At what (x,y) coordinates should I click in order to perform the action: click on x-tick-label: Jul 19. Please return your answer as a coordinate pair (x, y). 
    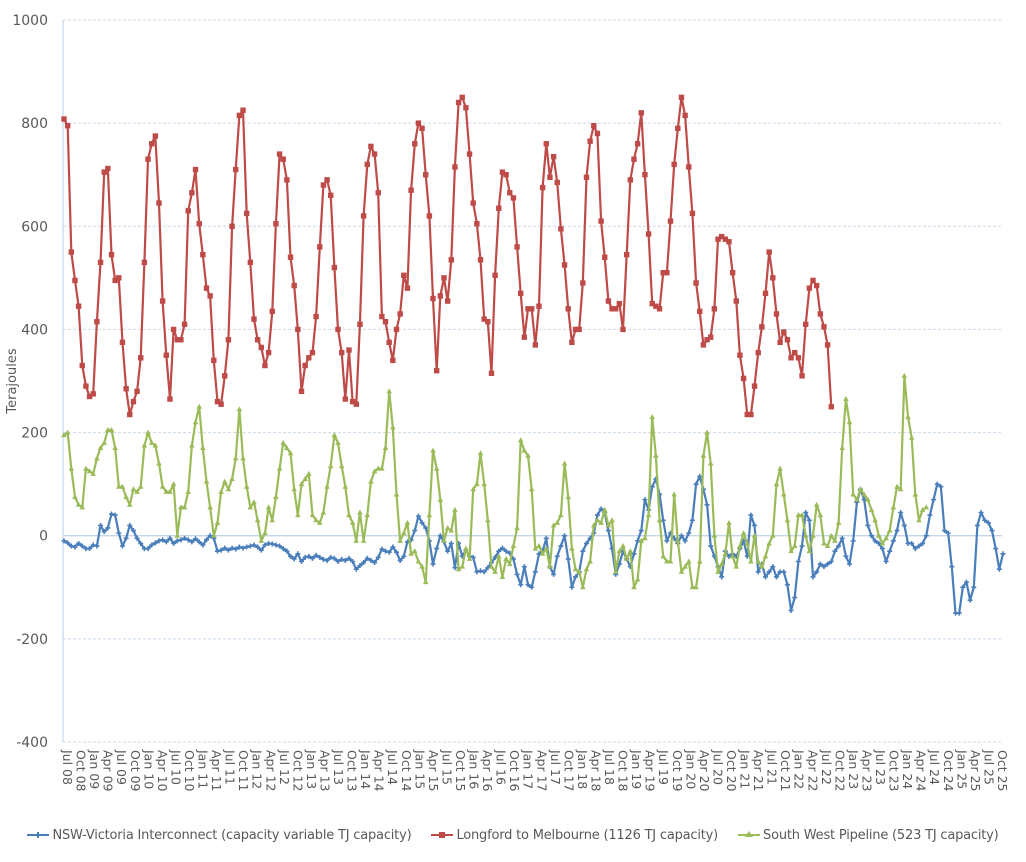
    Looking at the image, I should click on (663, 767).